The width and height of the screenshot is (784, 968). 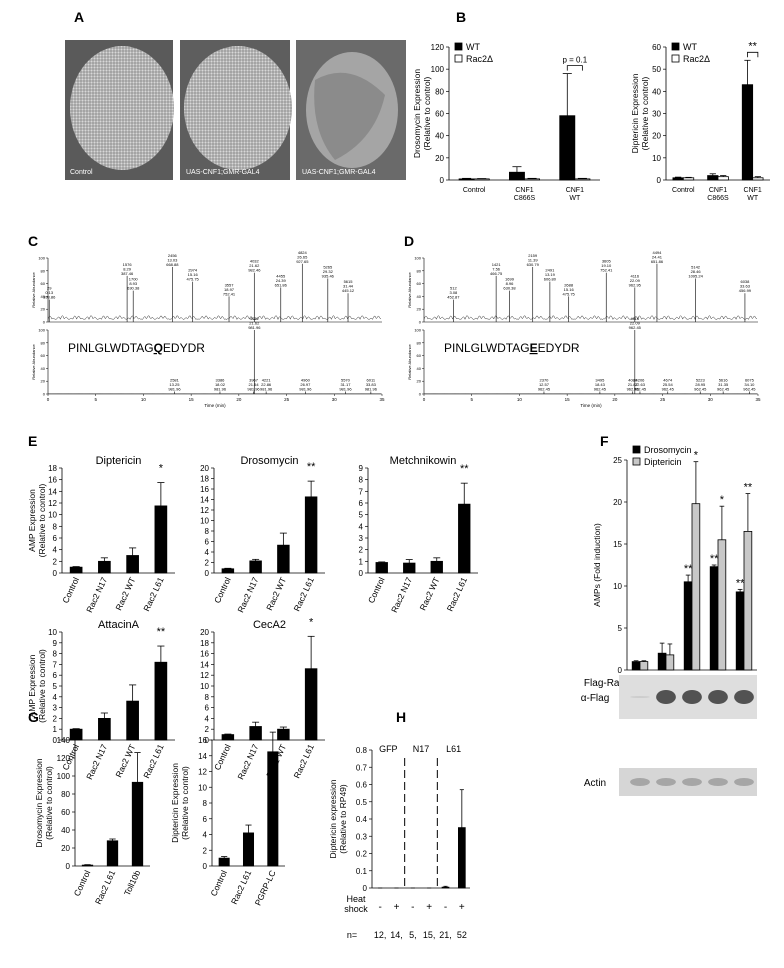 What do you see at coordinates (396, 935) in the screenshot?
I see `n-value: 14,` at bounding box center [396, 935].